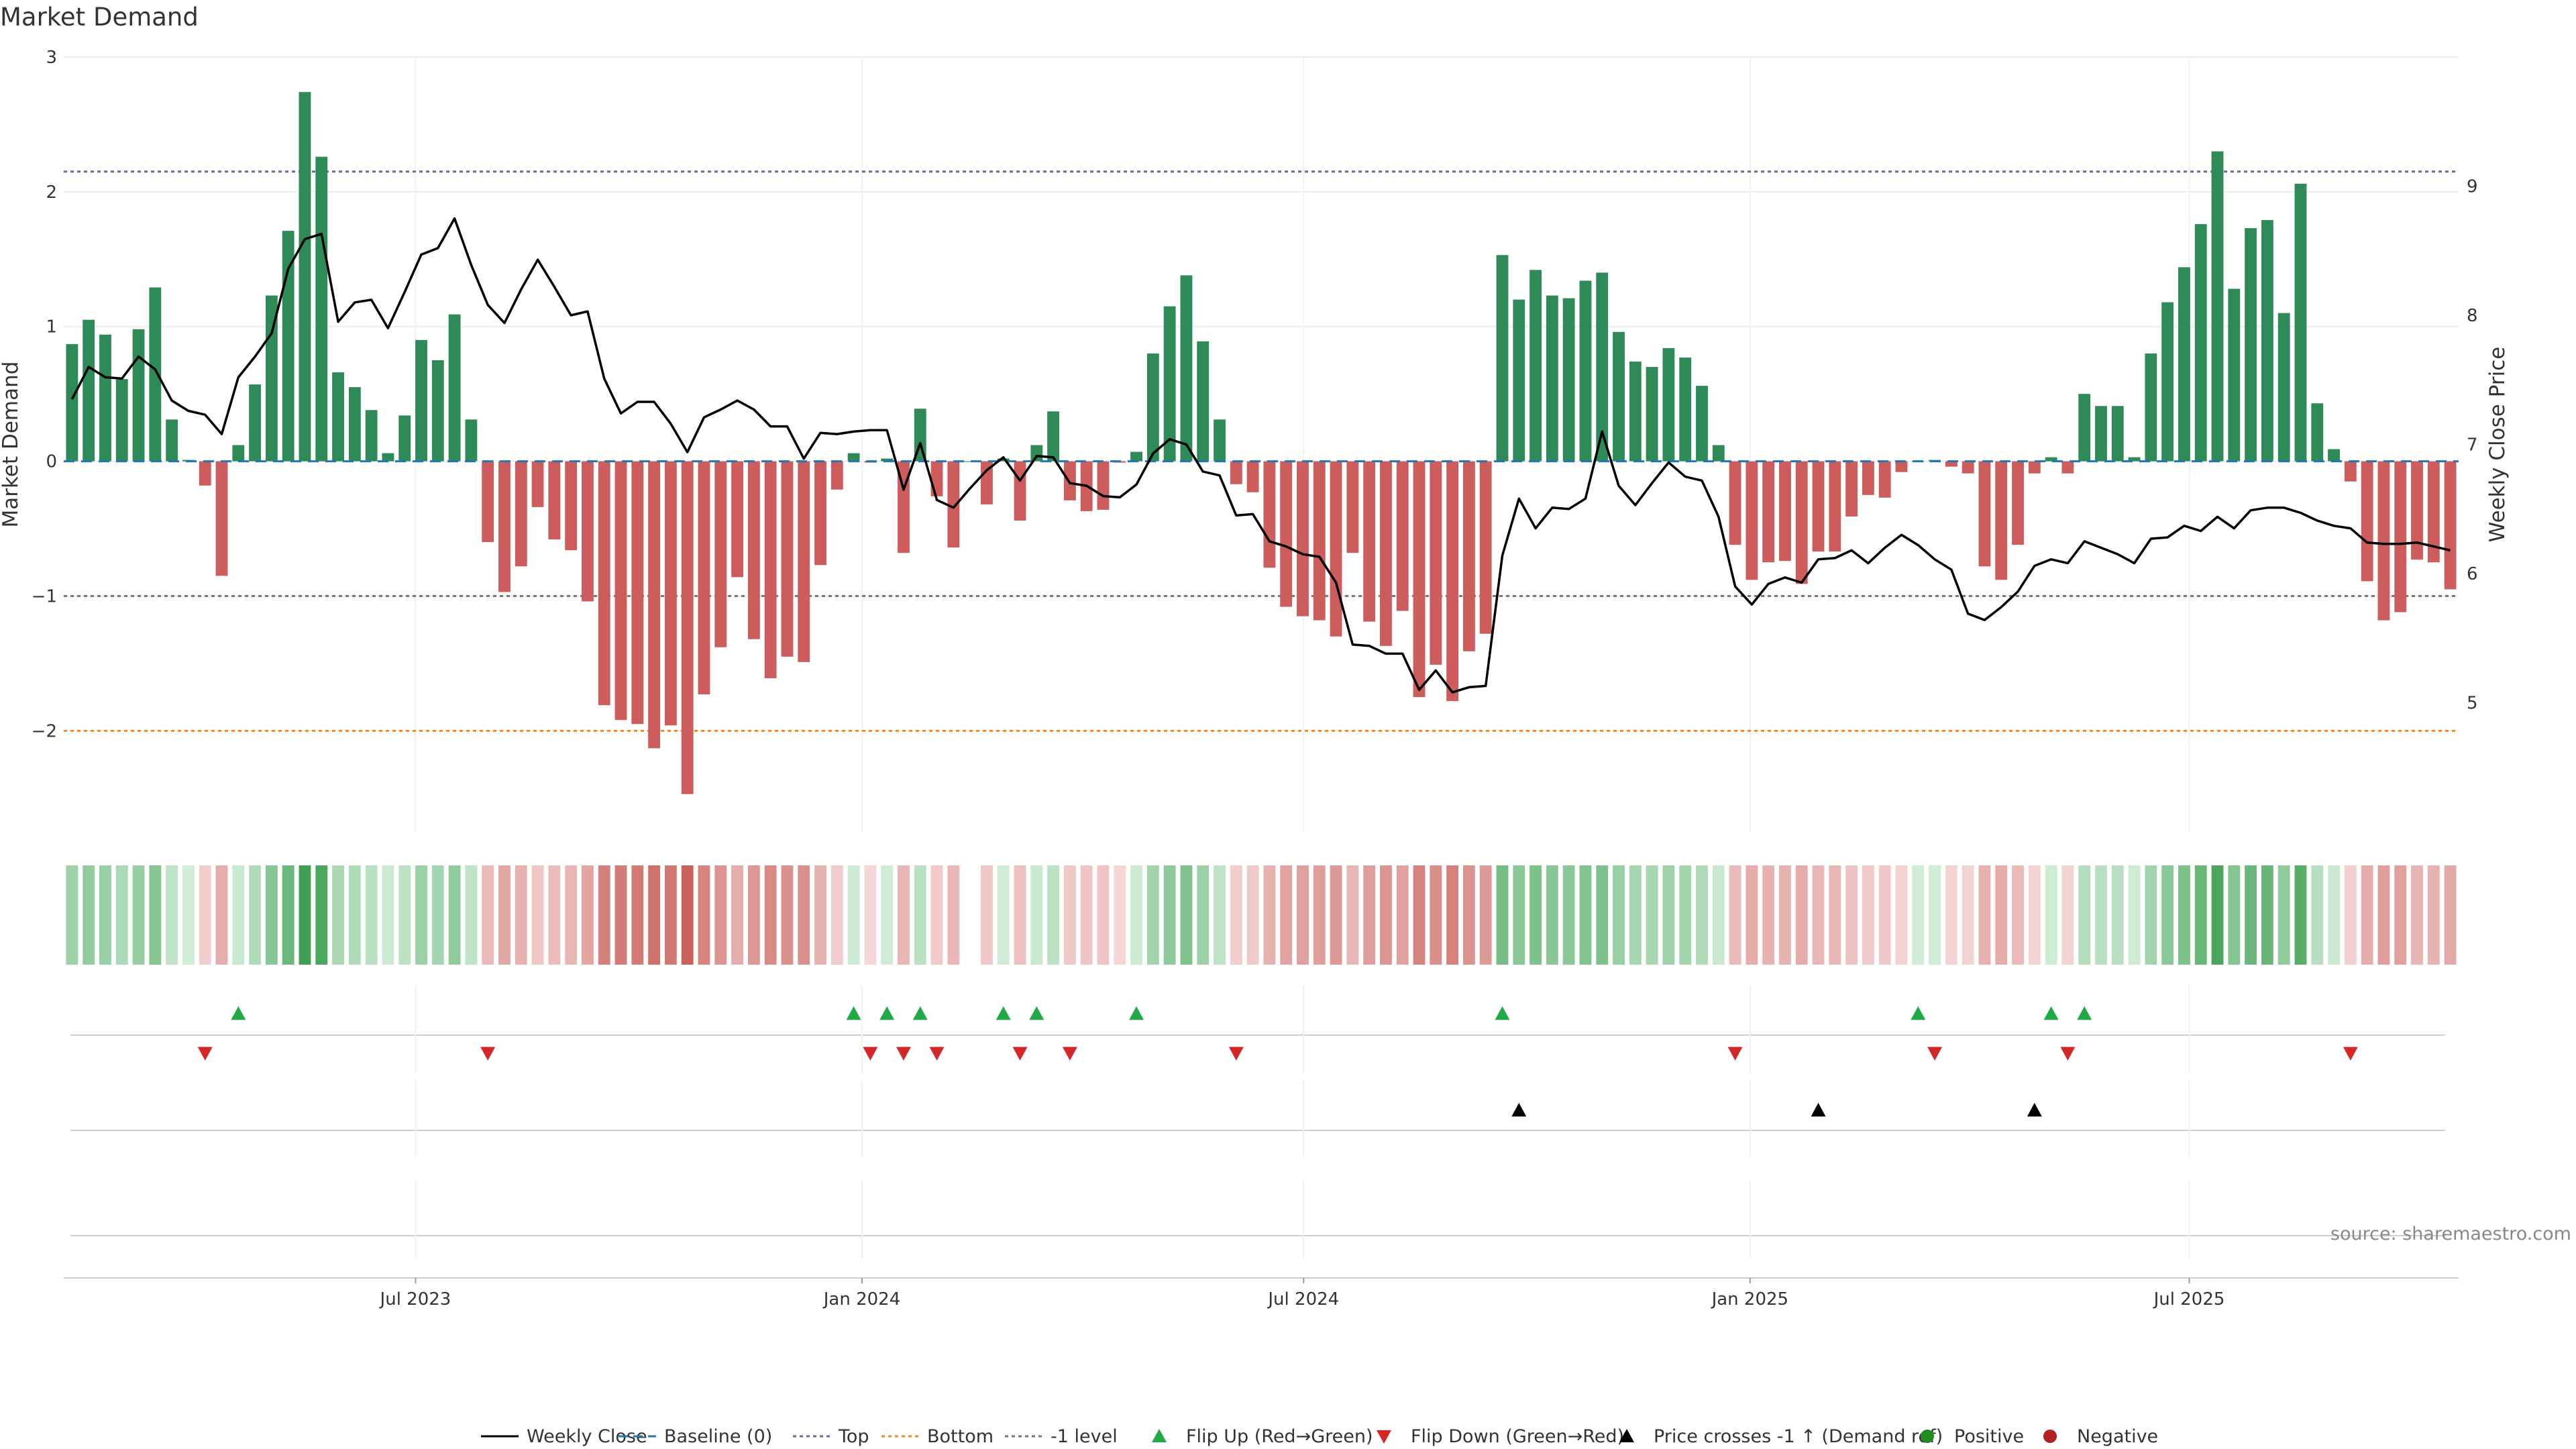  I want to click on legend-item: Bottom, so click(937, 1436).